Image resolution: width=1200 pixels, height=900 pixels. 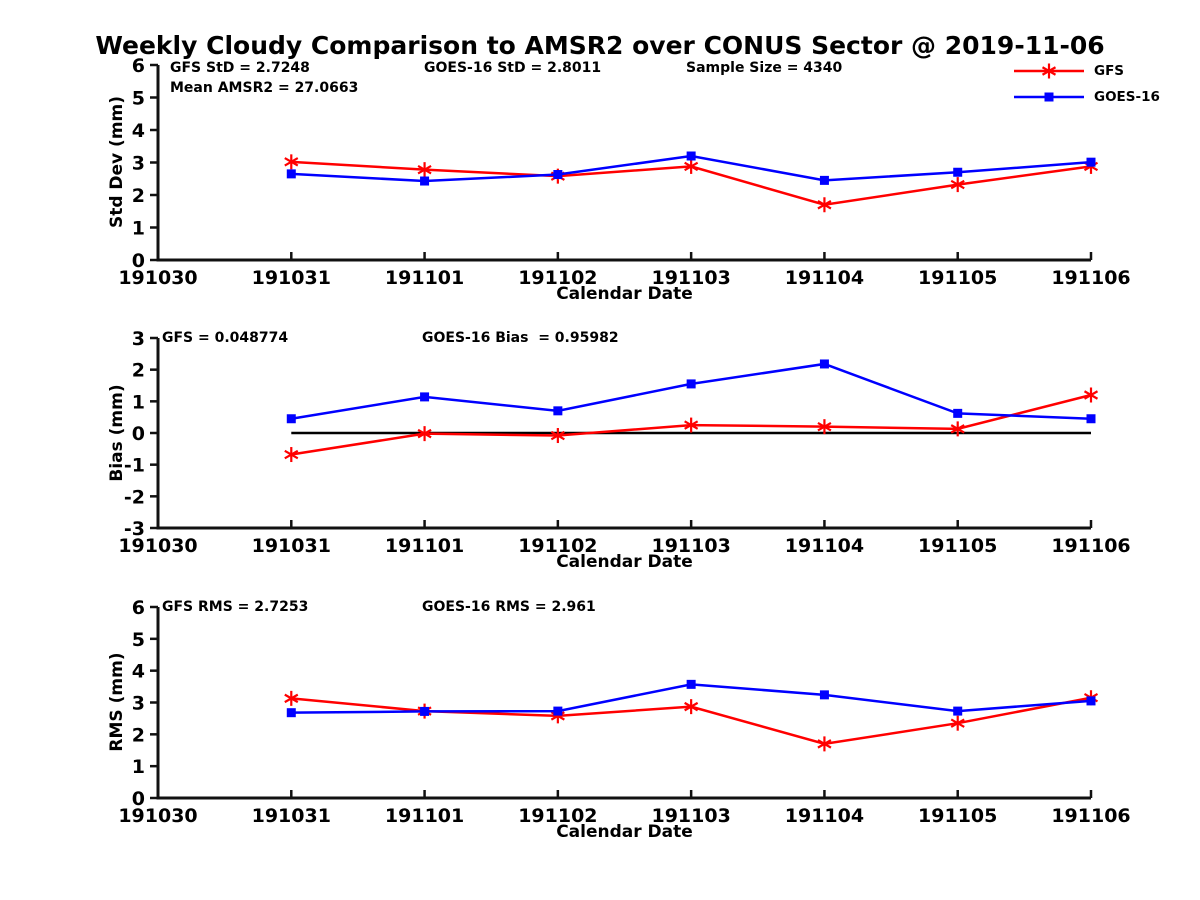 I want to click on legend-item-goes16: GOES-16, so click(x=1086, y=97).